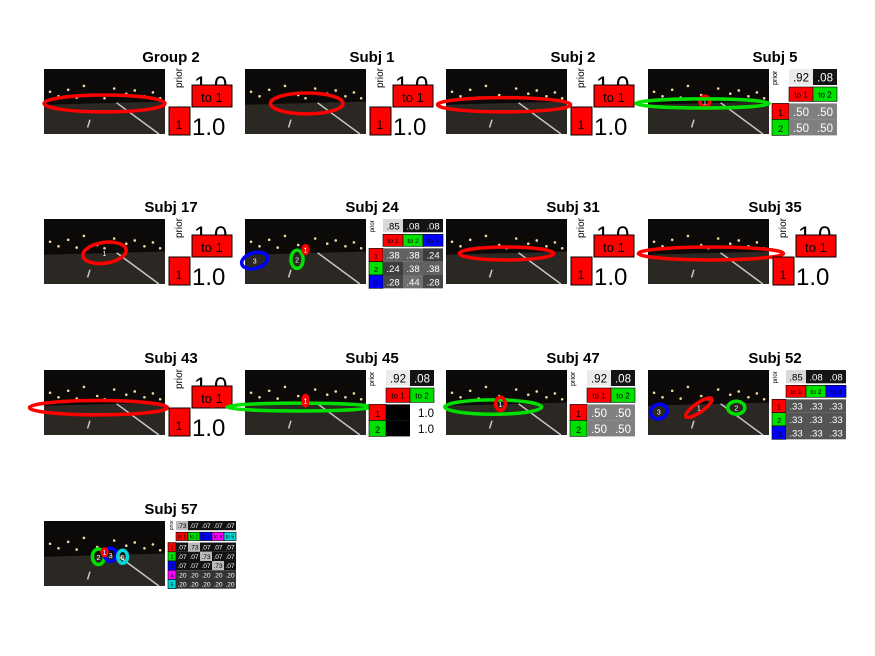 This screenshot has height=656, width=875. I want to click on source-label: 4, so click(172, 576).